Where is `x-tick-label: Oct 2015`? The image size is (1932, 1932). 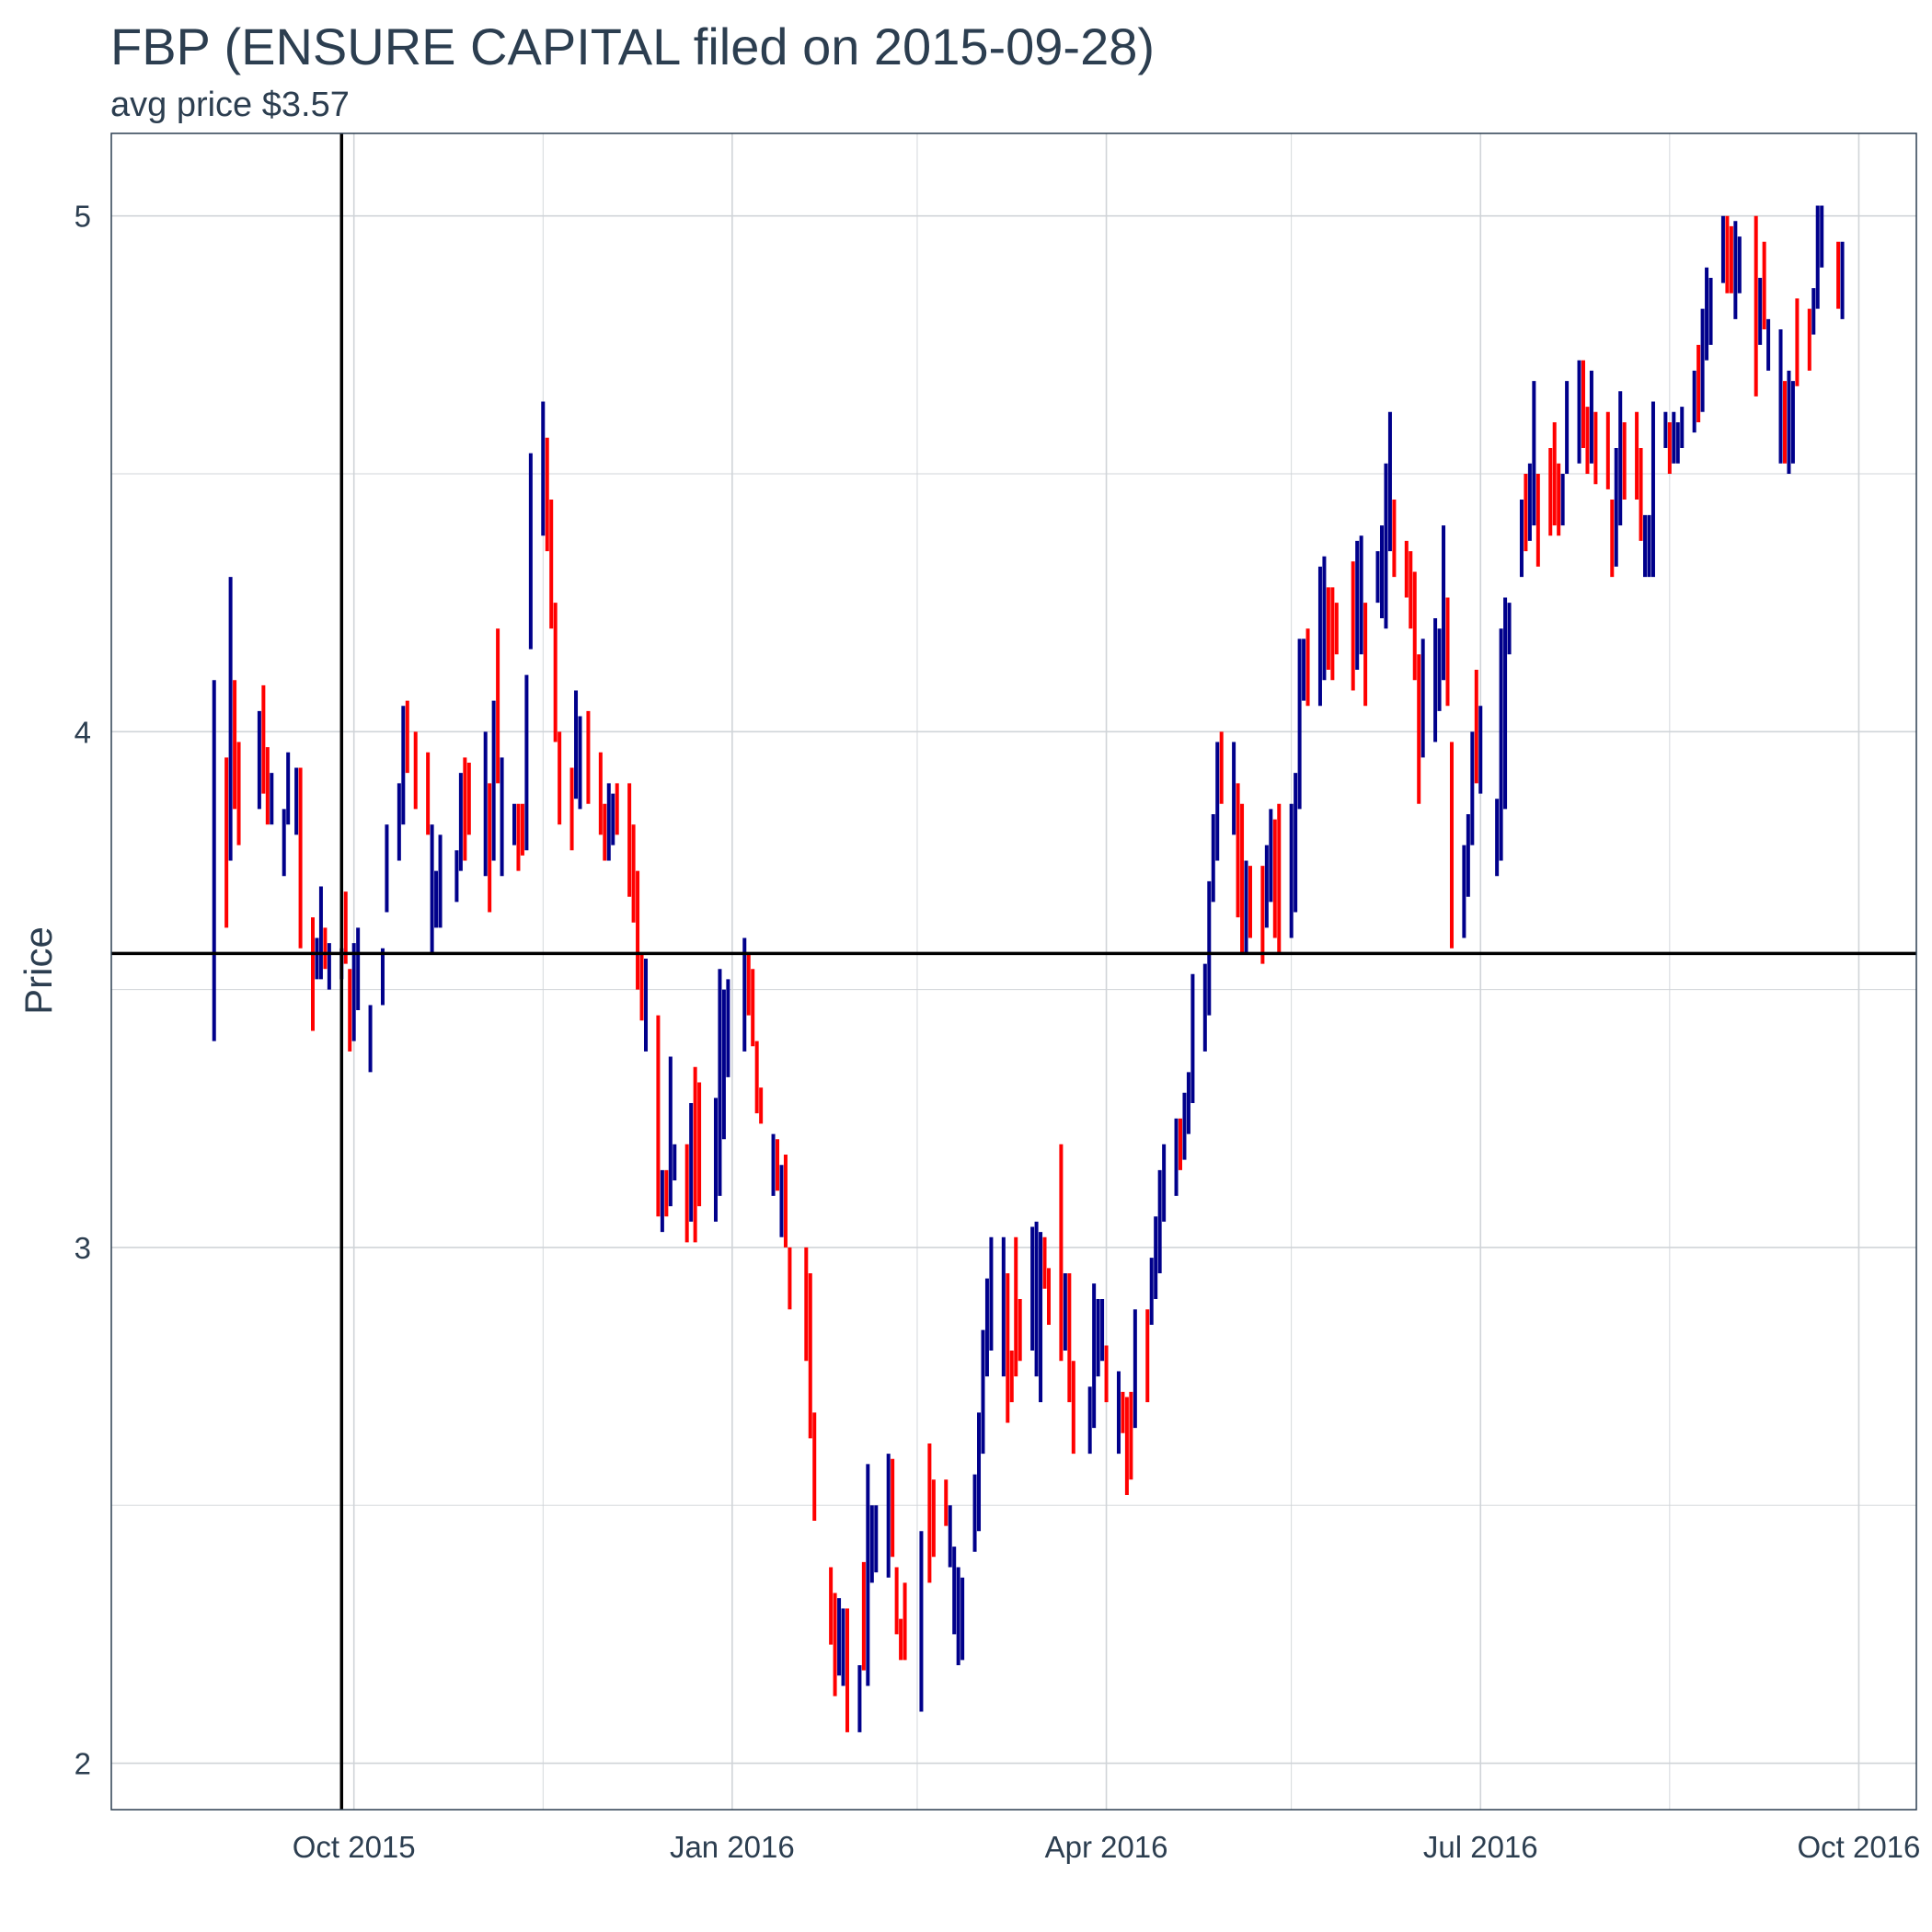
x-tick-label: Oct 2015 is located at coordinates (354, 1847).